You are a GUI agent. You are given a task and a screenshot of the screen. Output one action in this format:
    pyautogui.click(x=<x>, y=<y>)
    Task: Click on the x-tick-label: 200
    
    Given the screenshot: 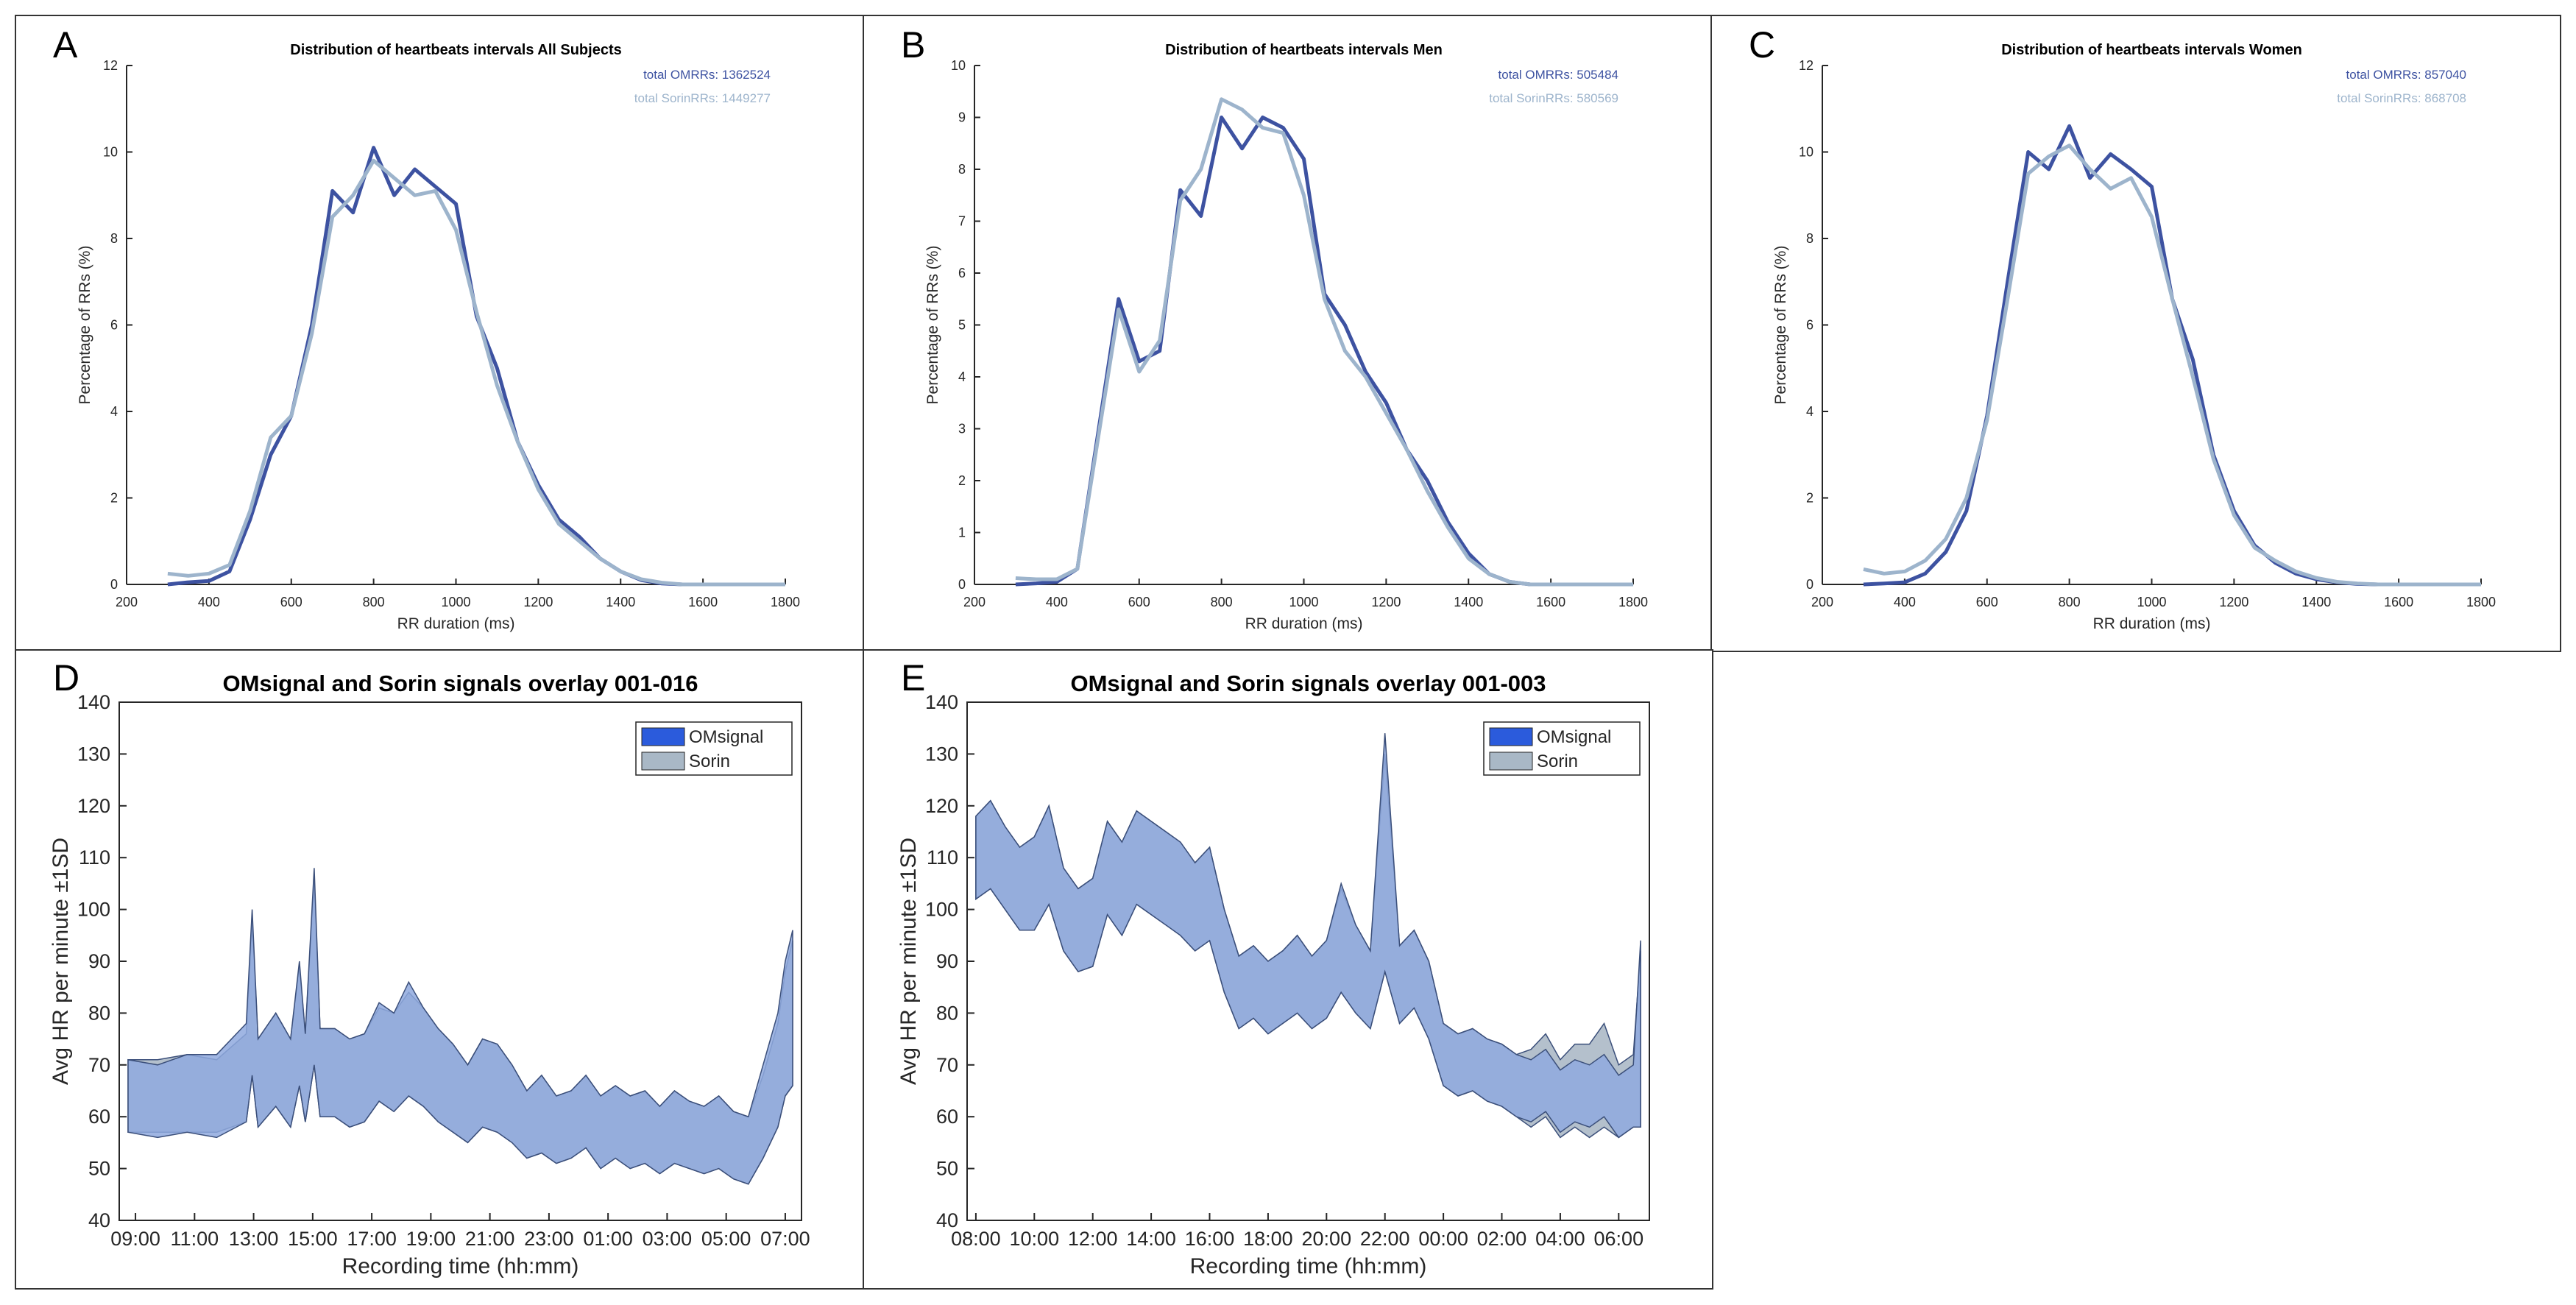 What is the action you would take?
    pyautogui.click(x=1822, y=602)
    